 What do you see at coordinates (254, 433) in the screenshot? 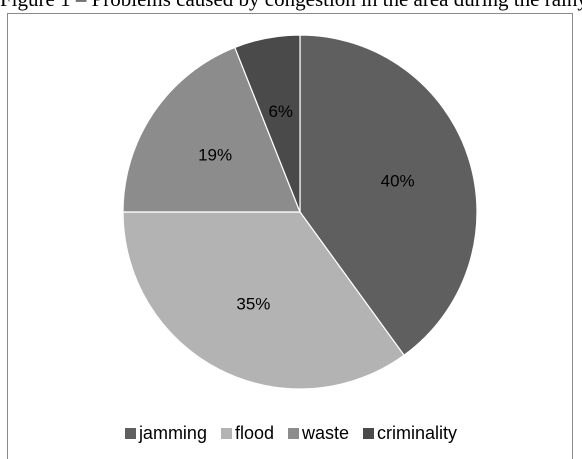
I see `legend-label-flood: flood` at bounding box center [254, 433].